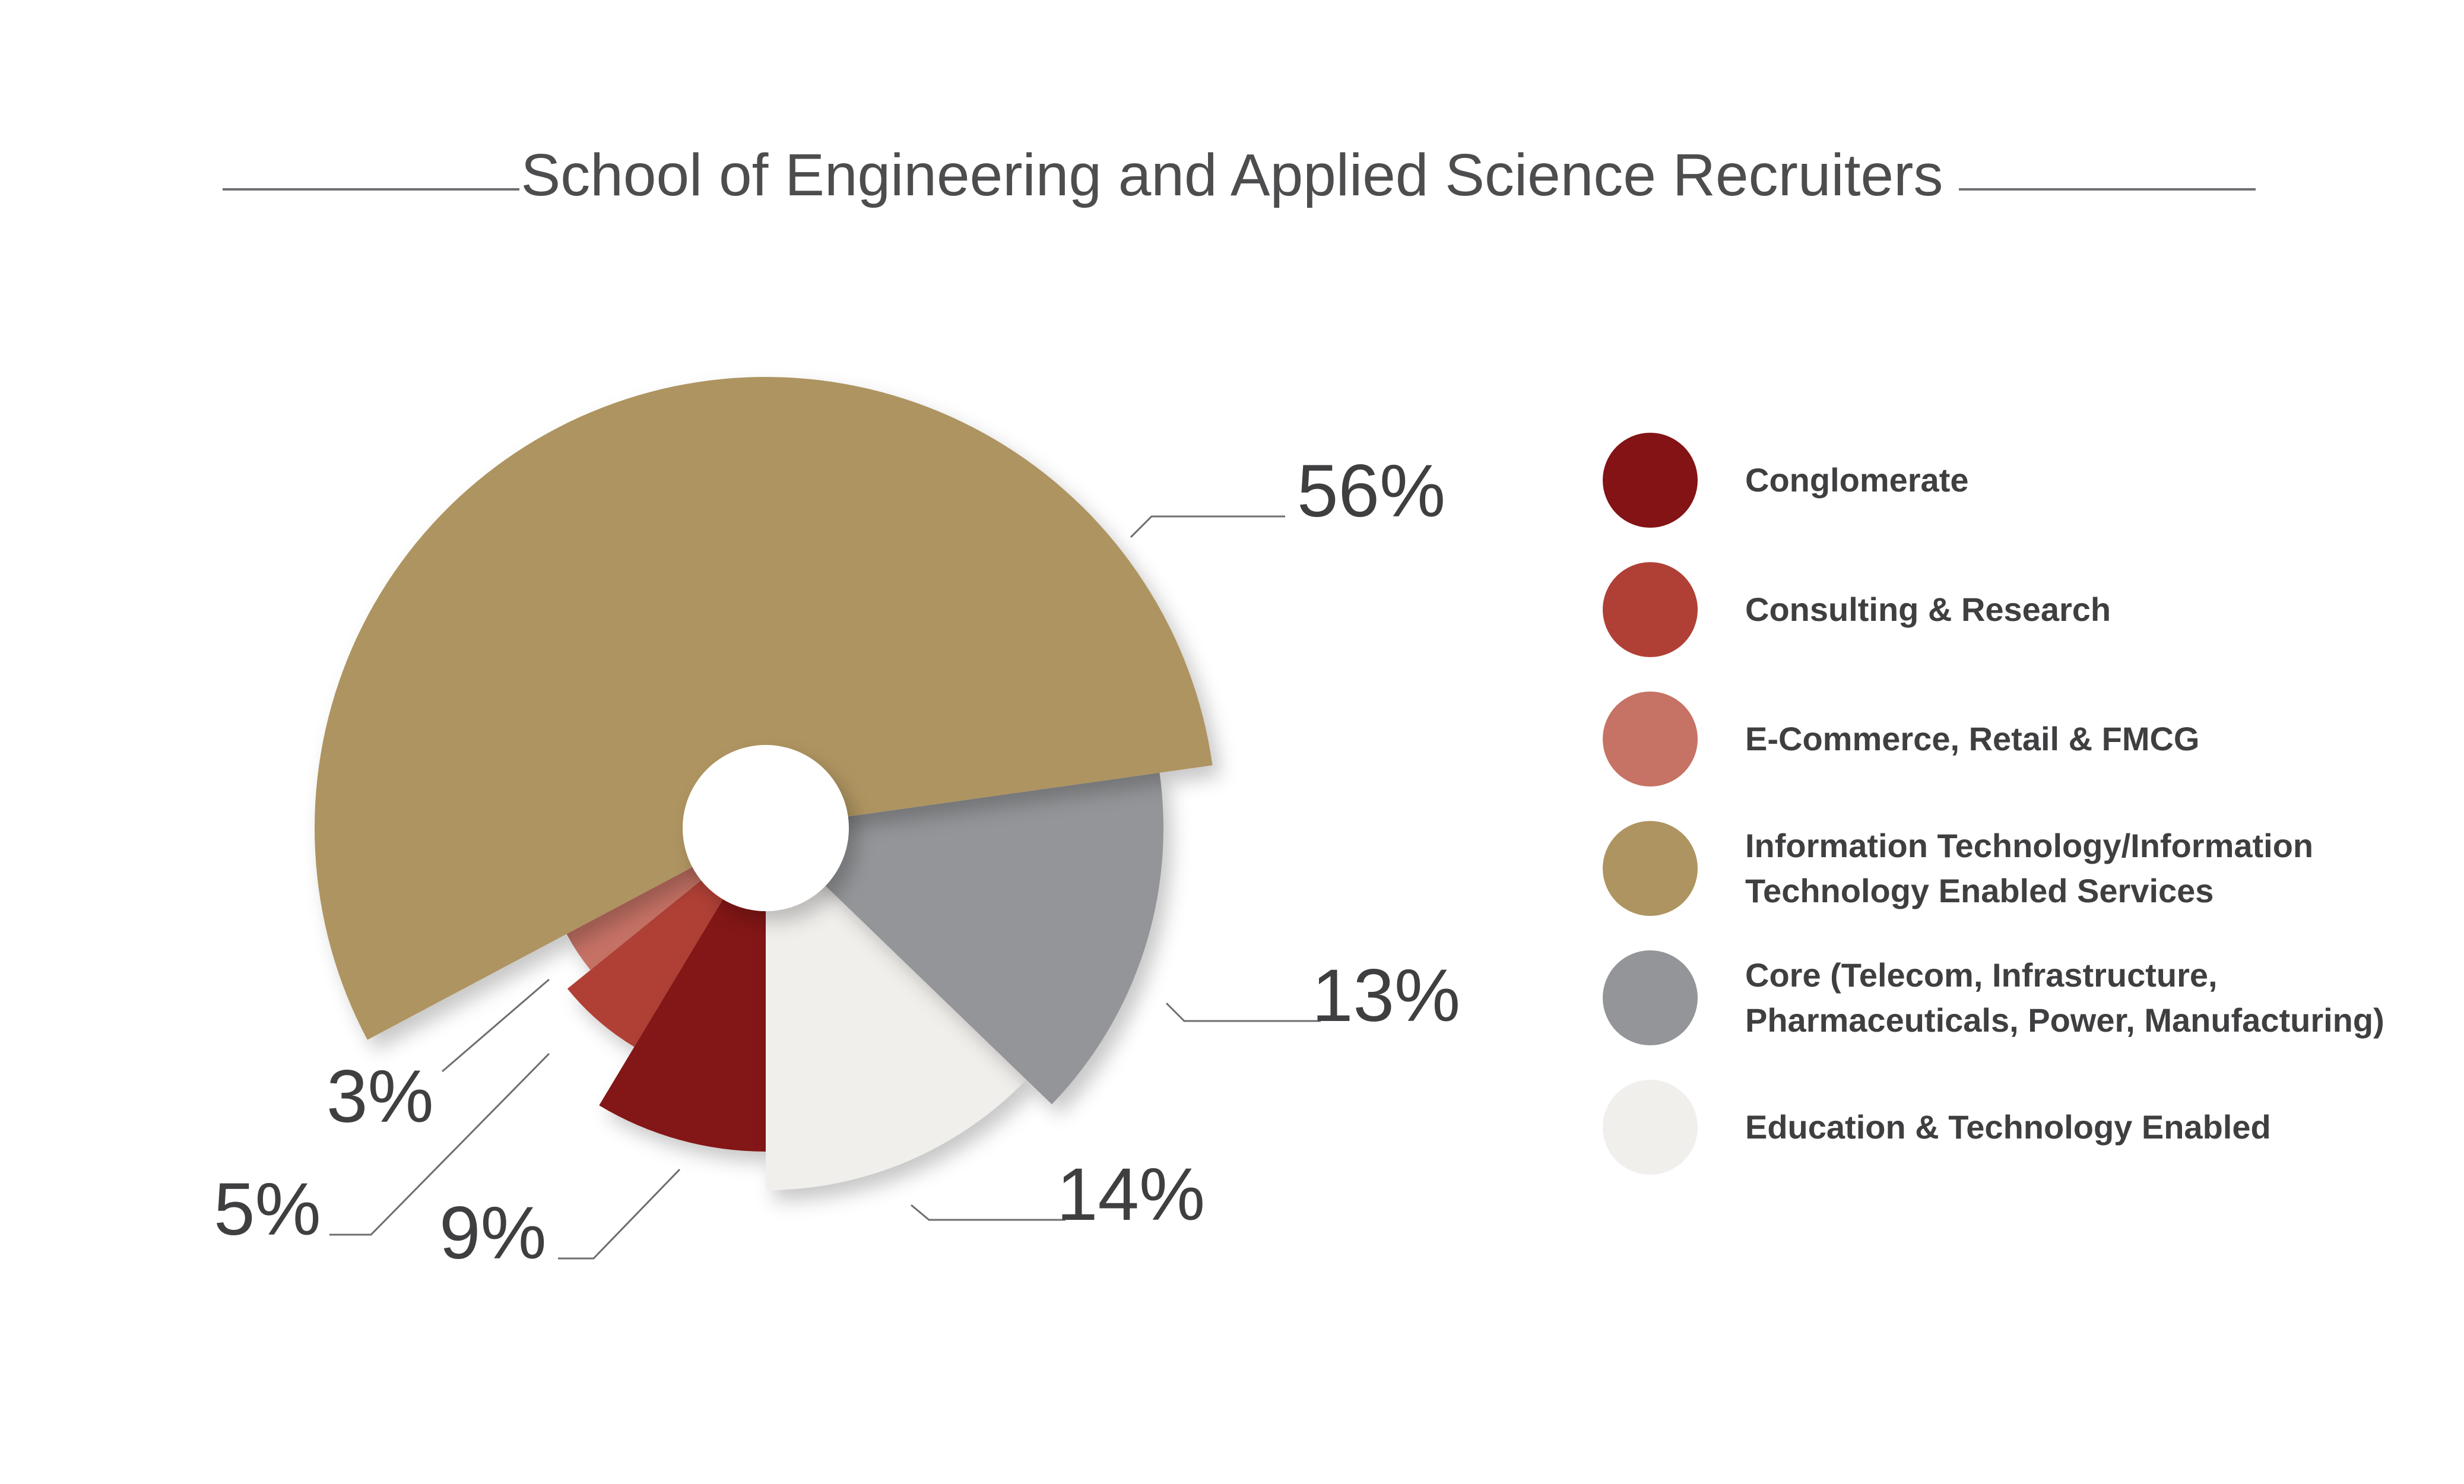  I want to click on leader-line-core, so click(1243, 1012).